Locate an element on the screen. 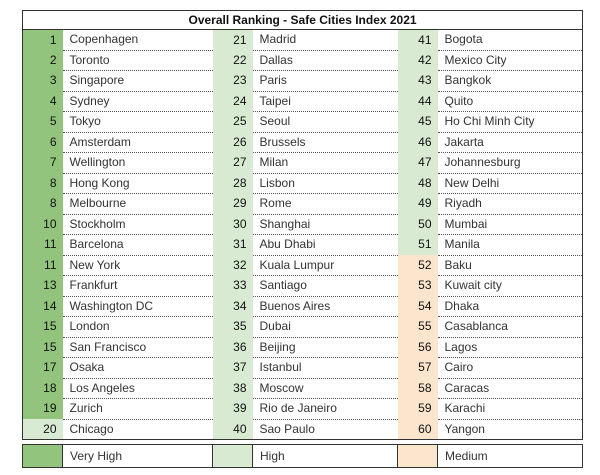 The height and width of the screenshot is (475, 600). rank-cell: 19 is located at coordinates (42, 408).